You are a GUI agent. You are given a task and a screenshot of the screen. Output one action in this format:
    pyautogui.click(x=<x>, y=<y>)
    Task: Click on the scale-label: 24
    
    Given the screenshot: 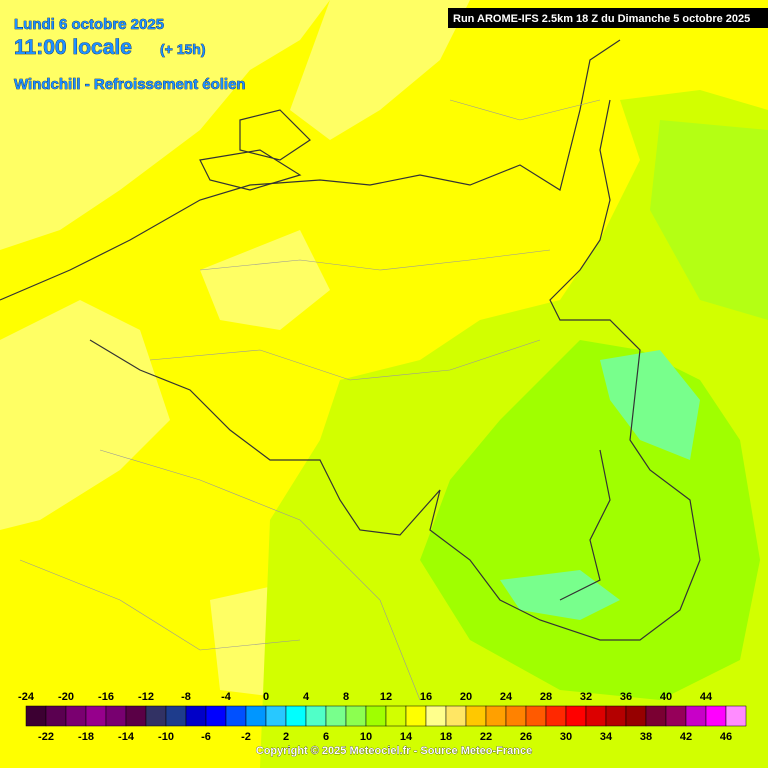 What is the action you would take?
    pyautogui.click(x=506, y=697)
    